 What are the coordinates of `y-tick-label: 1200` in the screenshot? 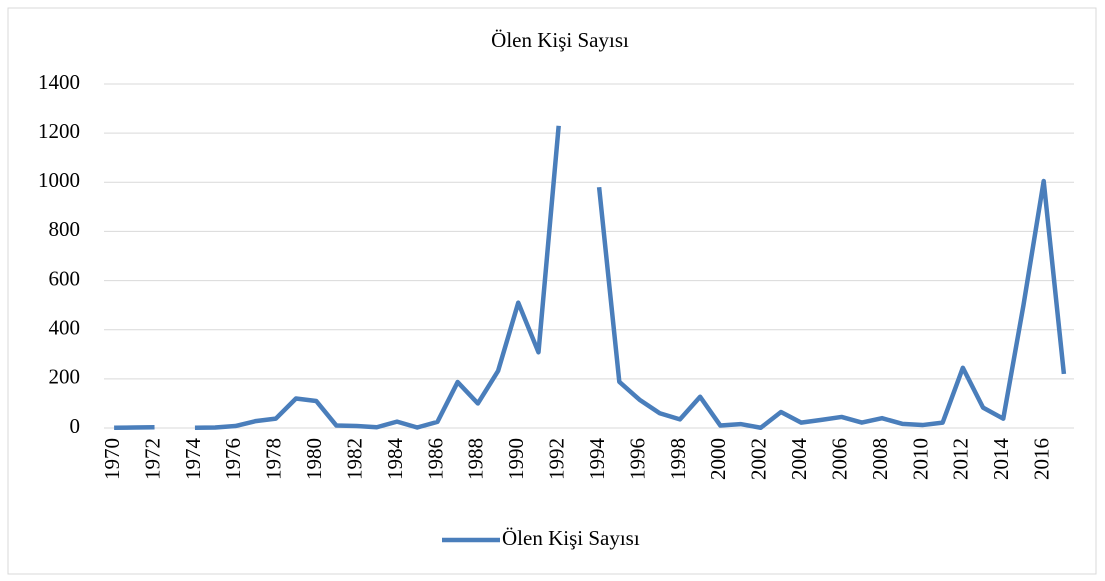 It's located at (59, 131).